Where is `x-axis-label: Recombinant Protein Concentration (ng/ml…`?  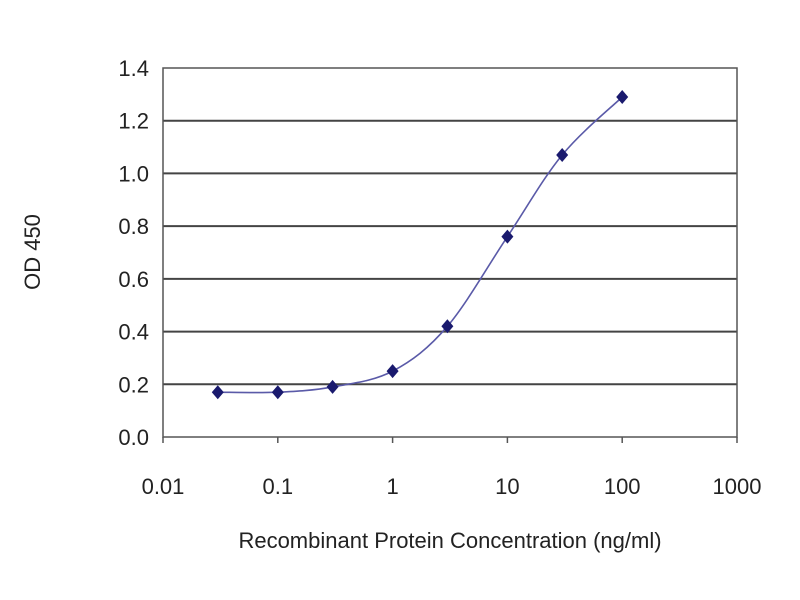 x-axis-label: Recombinant Protein Concentration (ng/ml… is located at coordinates (449, 540).